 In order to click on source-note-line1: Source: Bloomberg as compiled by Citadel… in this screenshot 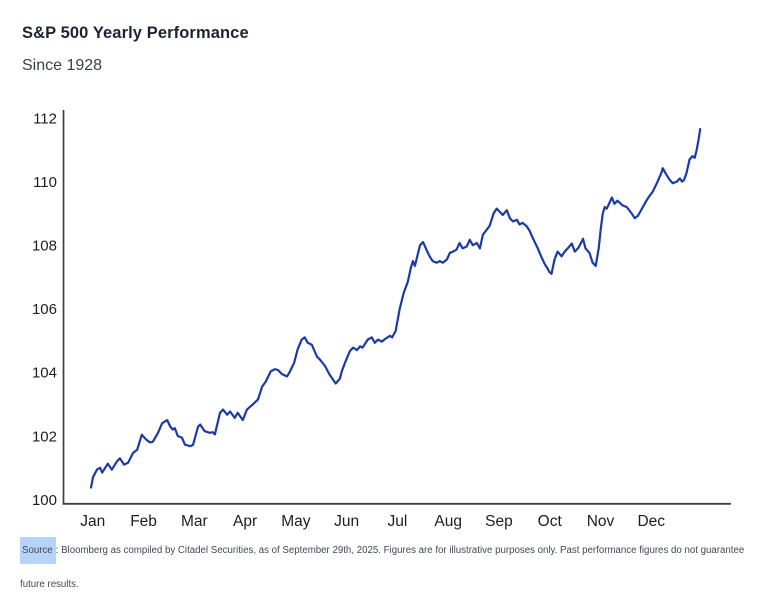, I will do `click(397, 551)`.